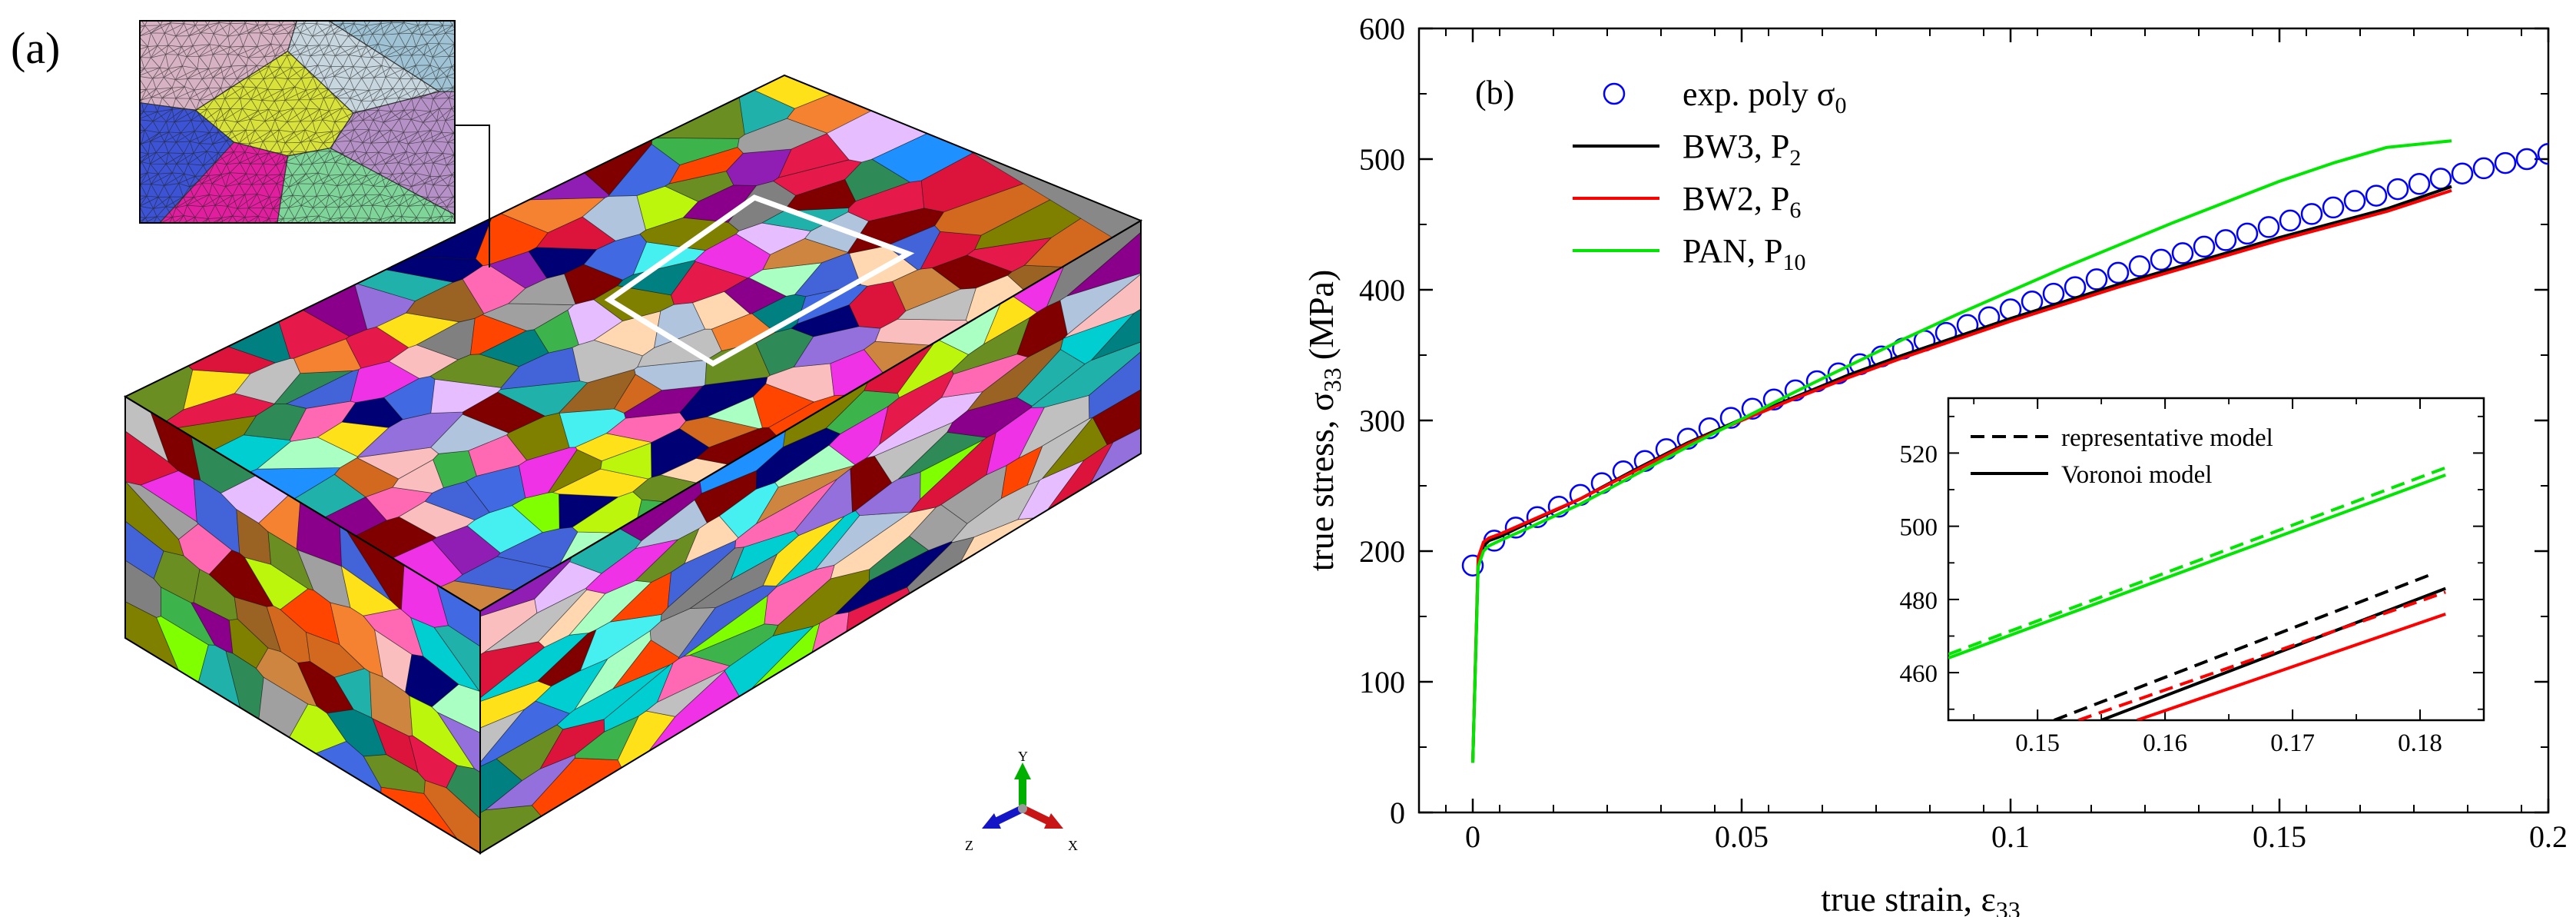 The width and height of the screenshot is (2576, 917). What do you see at coordinates (1023, 756) in the screenshot?
I see `triad-y-label: Y` at bounding box center [1023, 756].